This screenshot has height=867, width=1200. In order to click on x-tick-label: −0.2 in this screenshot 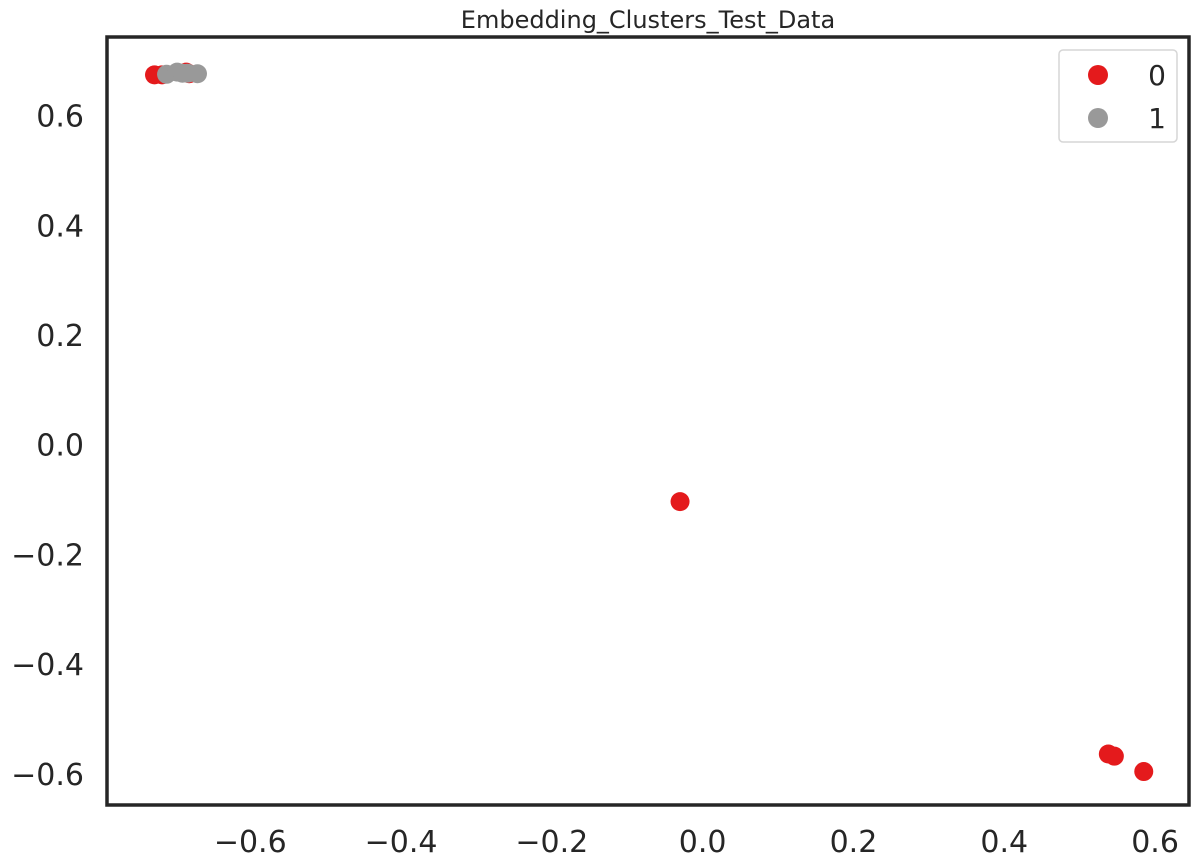, I will do `click(551, 842)`.